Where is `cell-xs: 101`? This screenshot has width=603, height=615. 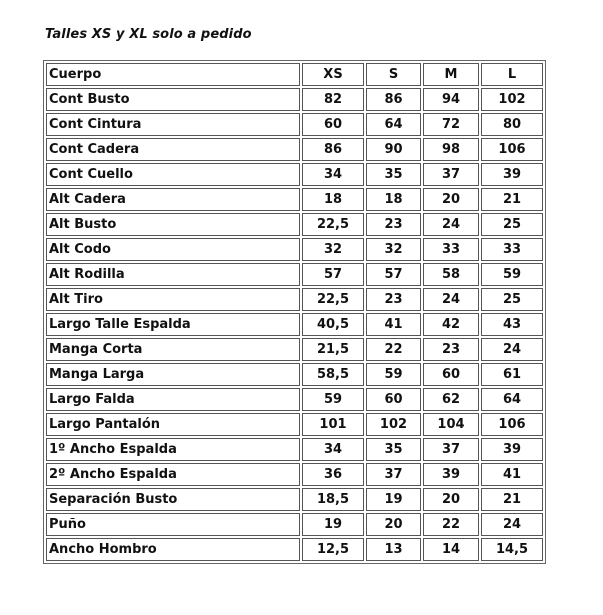
cell-xs: 101 is located at coordinates (333, 424).